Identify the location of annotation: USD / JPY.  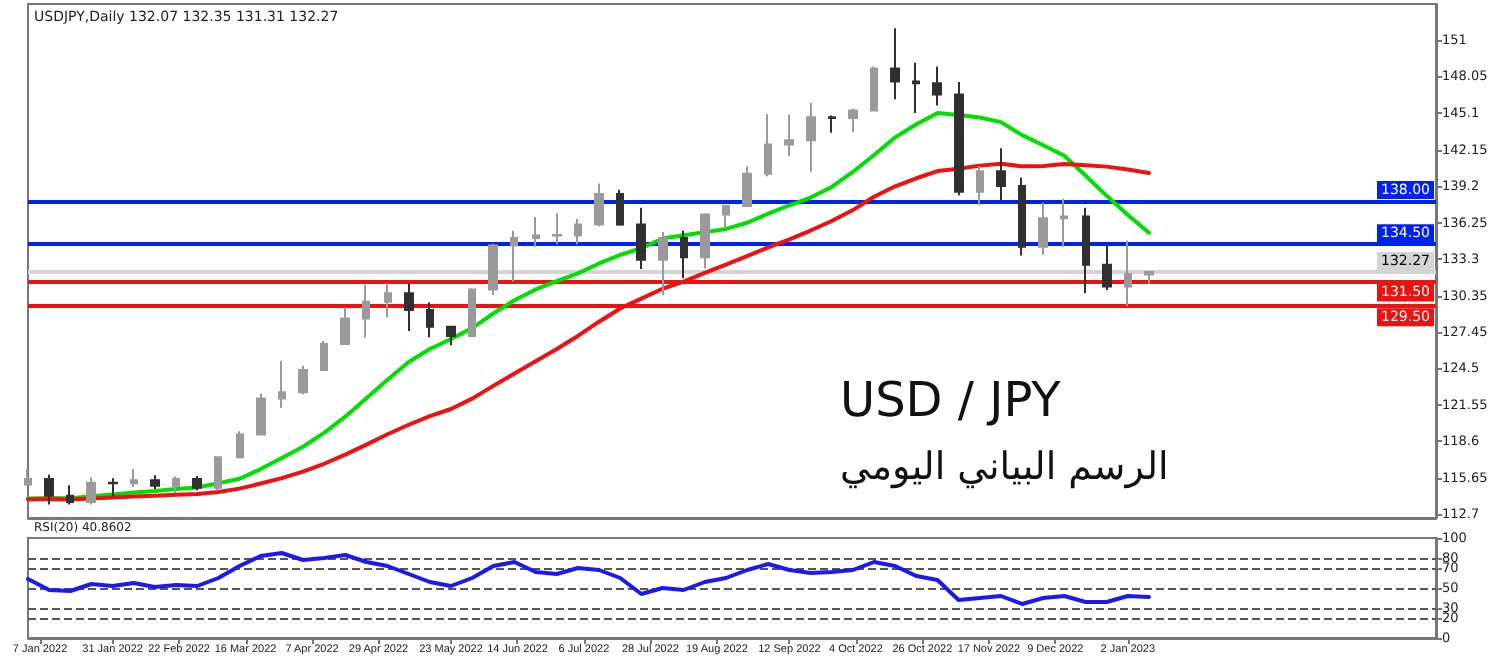
(951, 400).